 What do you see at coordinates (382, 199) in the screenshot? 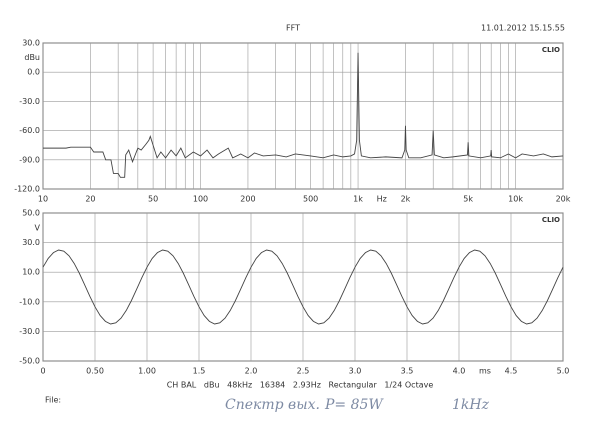
I see `x-unit: Hz` at bounding box center [382, 199].